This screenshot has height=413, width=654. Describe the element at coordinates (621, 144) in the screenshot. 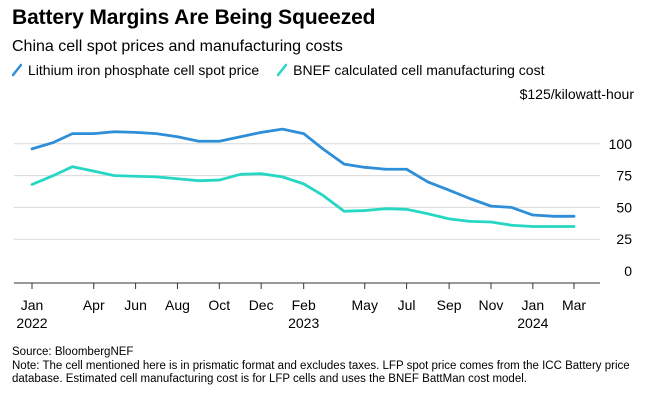

I see `y-tick-label-100: 100` at that location.